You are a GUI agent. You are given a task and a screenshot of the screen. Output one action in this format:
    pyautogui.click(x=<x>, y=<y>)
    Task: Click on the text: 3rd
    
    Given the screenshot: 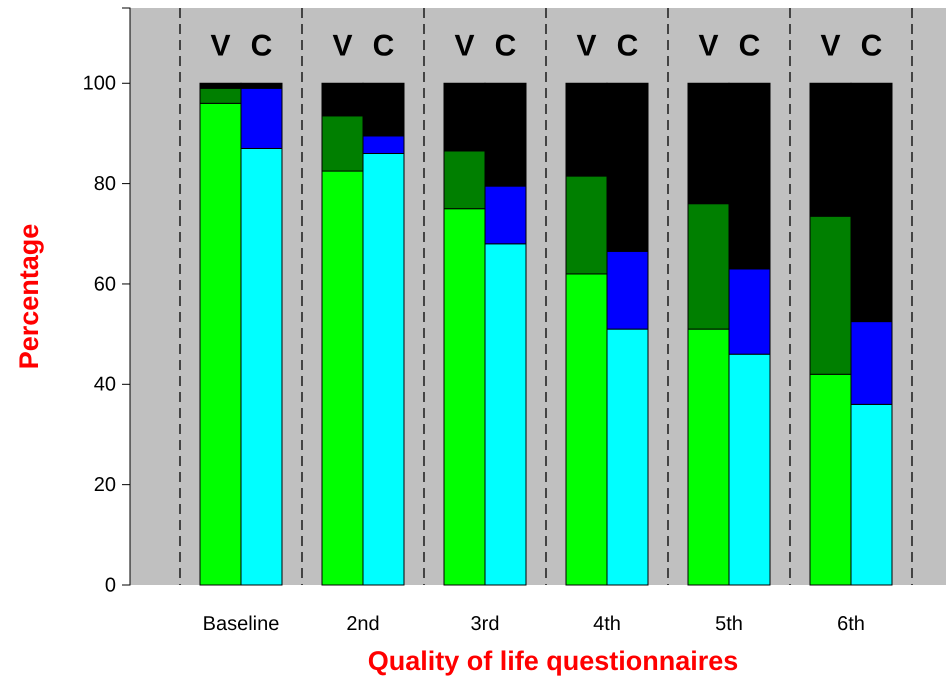 What is the action you would take?
    pyautogui.click(x=485, y=624)
    